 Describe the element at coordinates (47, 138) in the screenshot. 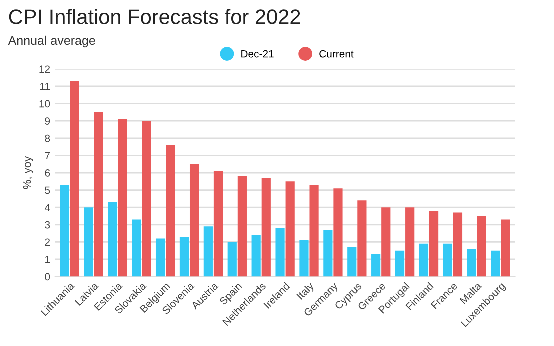

I see `y-tick-label: 8` at that location.